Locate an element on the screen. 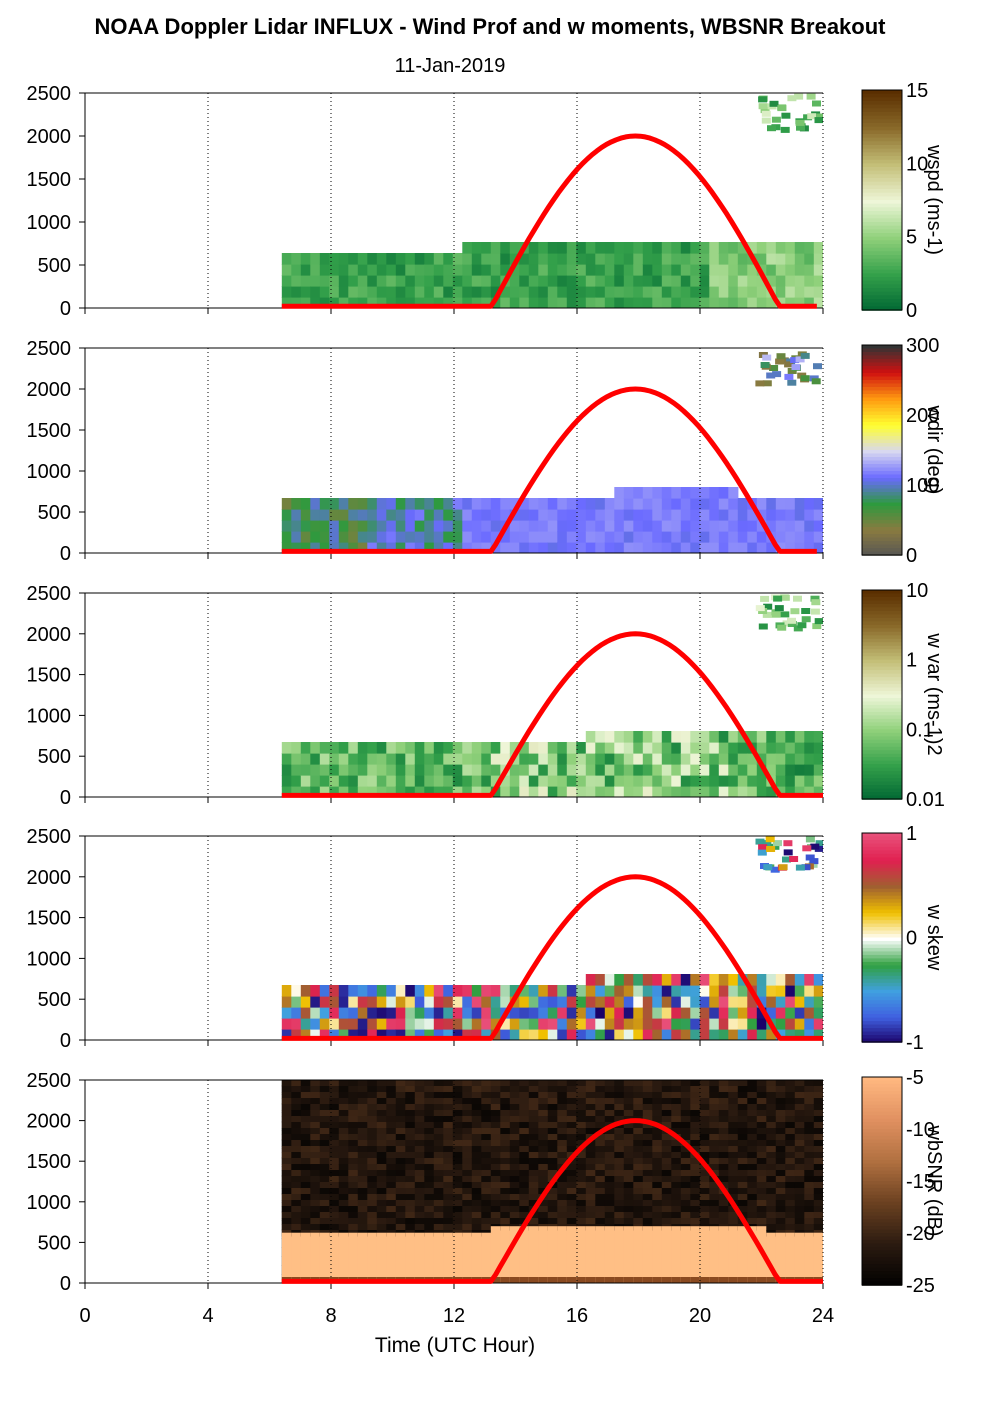  colorbar-tick-label: -1 is located at coordinates (915, 1043).